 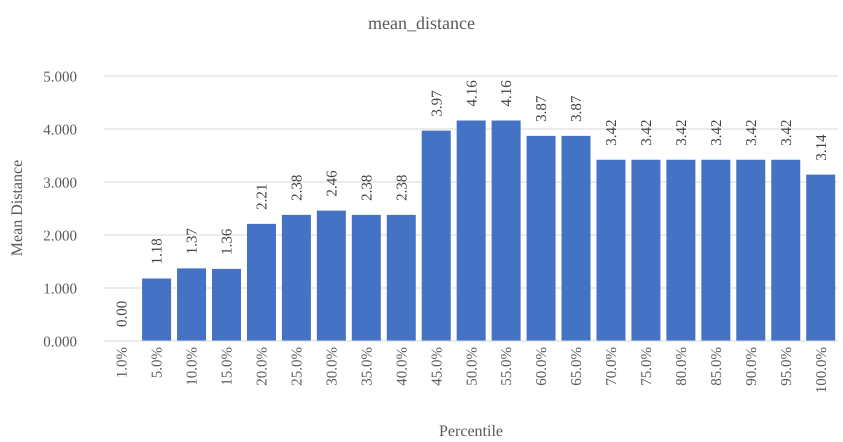 I want to click on x-tick-label: 30.0%, so click(x=332, y=366).